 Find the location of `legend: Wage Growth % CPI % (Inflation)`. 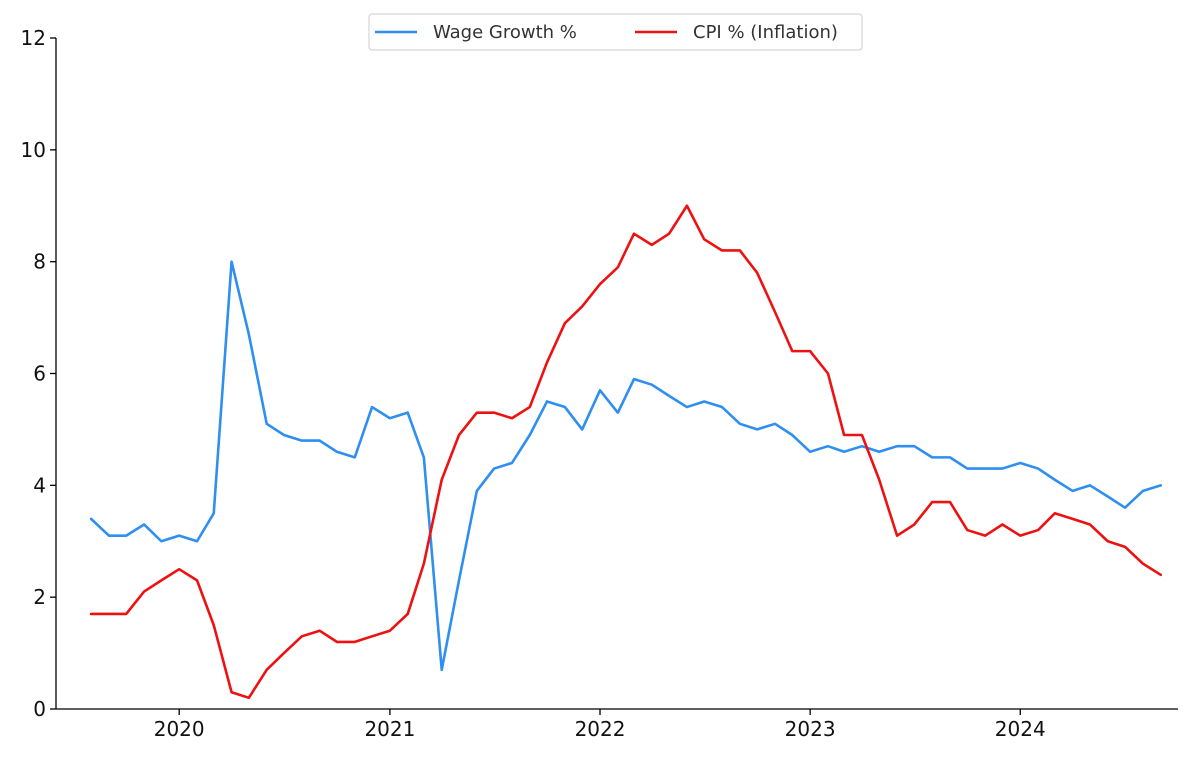

legend: Wage Growth % CPI % (Inflation) is located at coordinates (615, 32).